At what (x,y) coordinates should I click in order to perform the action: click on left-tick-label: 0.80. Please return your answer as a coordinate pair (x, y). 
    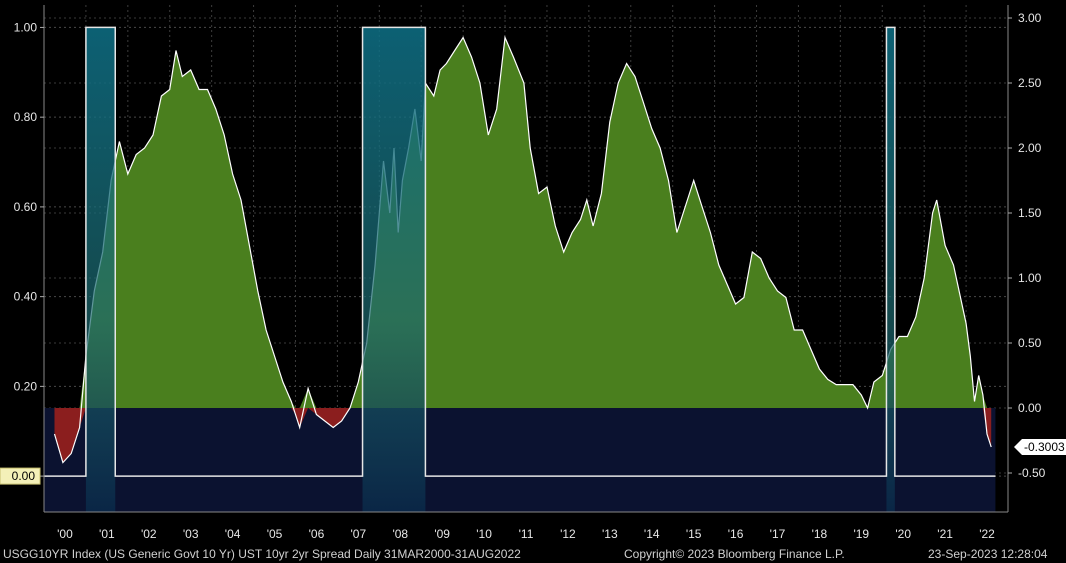
    Looking at the image, I should click on (26, 117).